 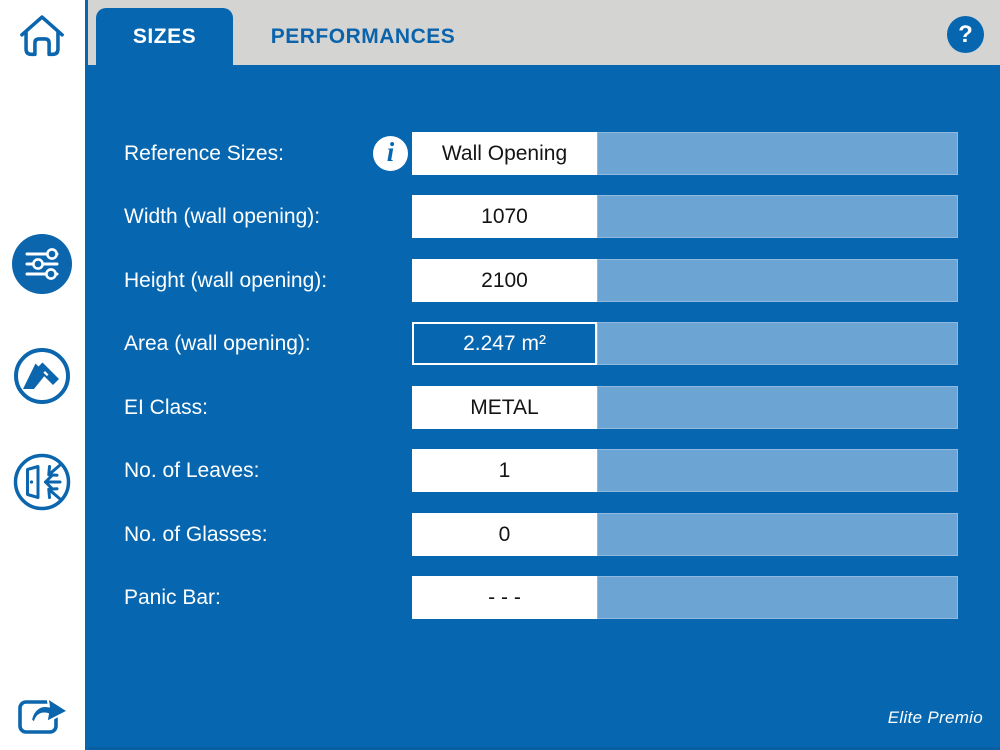 I want to click on sidebar, so click(x=44, y=375).